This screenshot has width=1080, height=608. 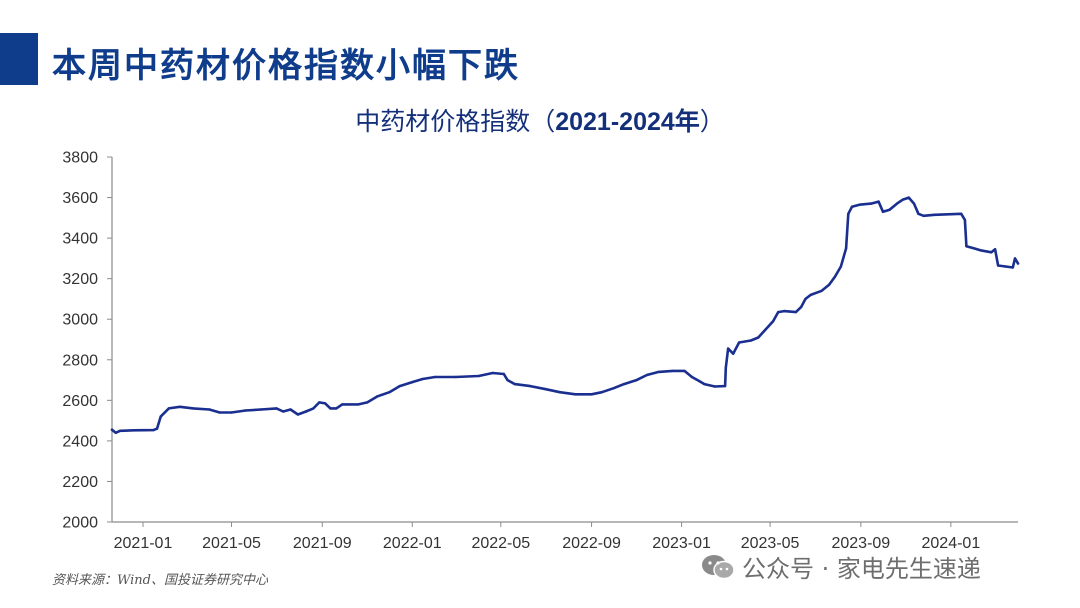 I want to click on source-note: 资料来源：Wind、国投证券研究中心, so click(x=160, y=580).